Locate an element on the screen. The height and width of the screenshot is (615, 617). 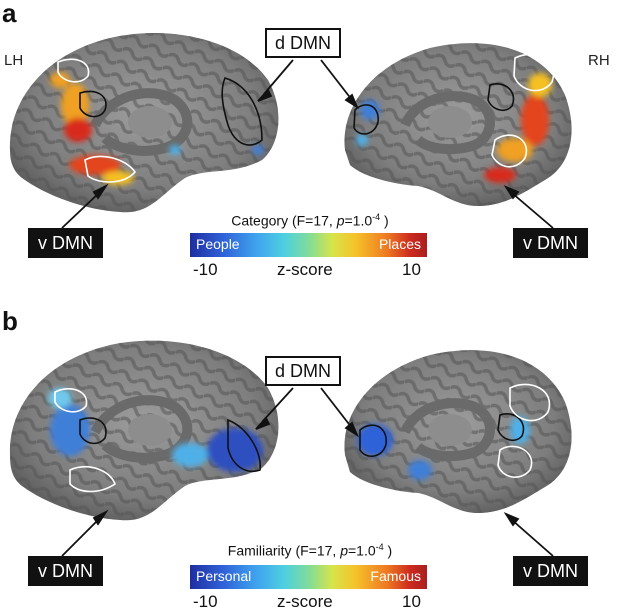
brain-a-left is located at coordinates (144, 123).